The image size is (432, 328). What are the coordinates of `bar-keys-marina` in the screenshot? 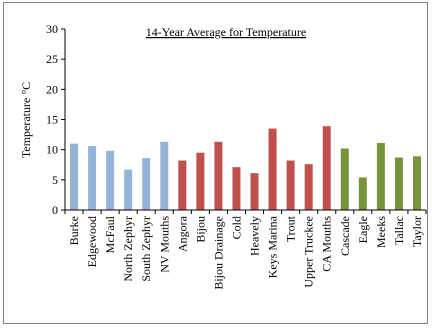 It's located at (272, 169).